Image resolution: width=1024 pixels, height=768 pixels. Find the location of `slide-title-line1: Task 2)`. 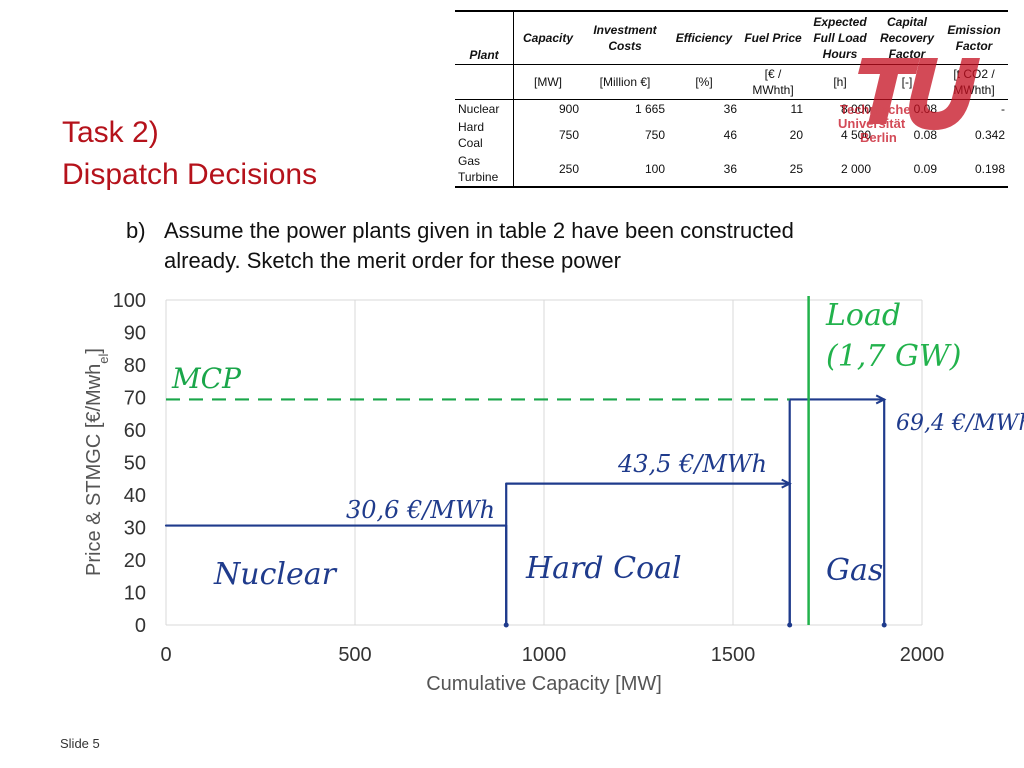

slide-title-line1: Task 2) is located at coordinates (110, 132).